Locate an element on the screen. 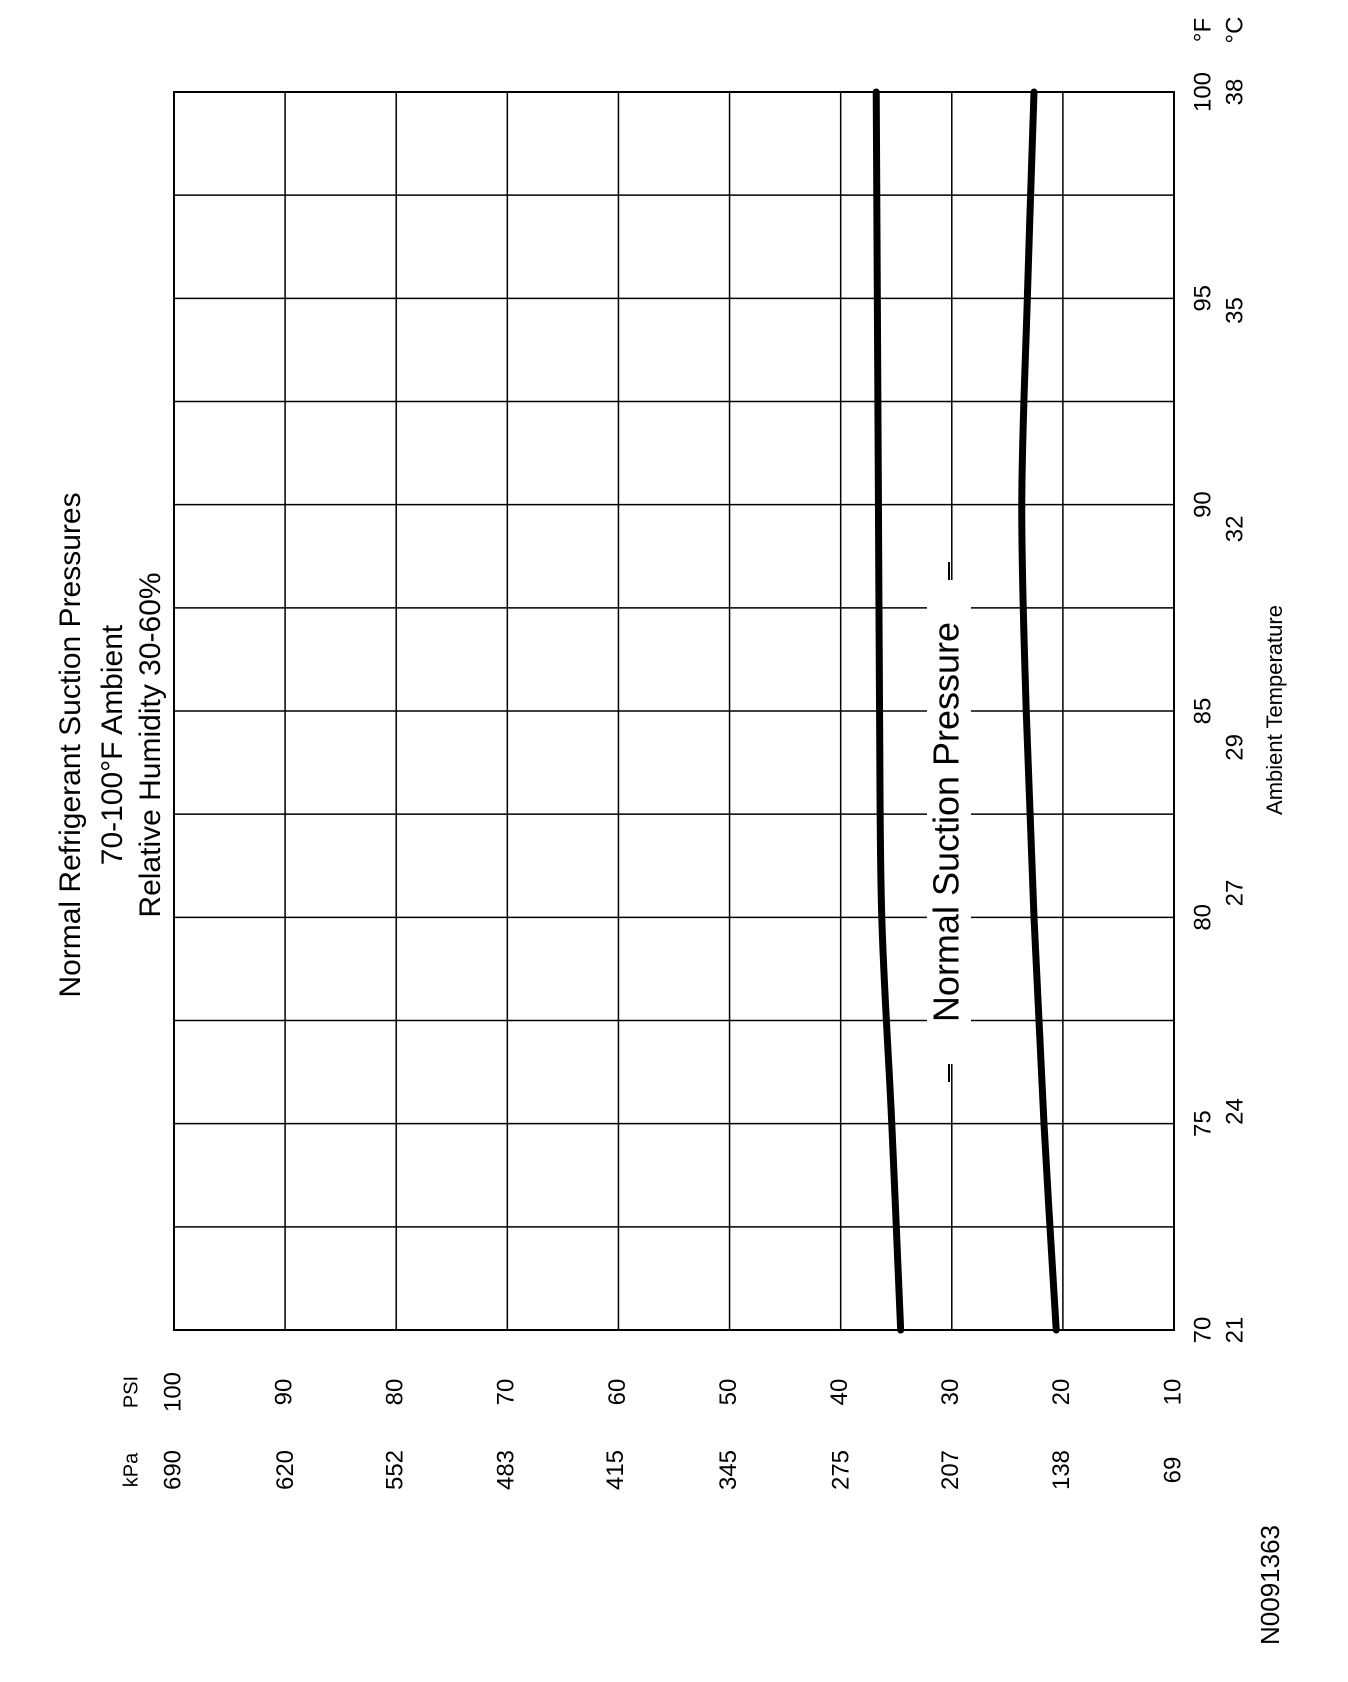 This screenshot has width=1348, height=1682. y2-tick-label: 483 is located at coordinates (506, 1470).